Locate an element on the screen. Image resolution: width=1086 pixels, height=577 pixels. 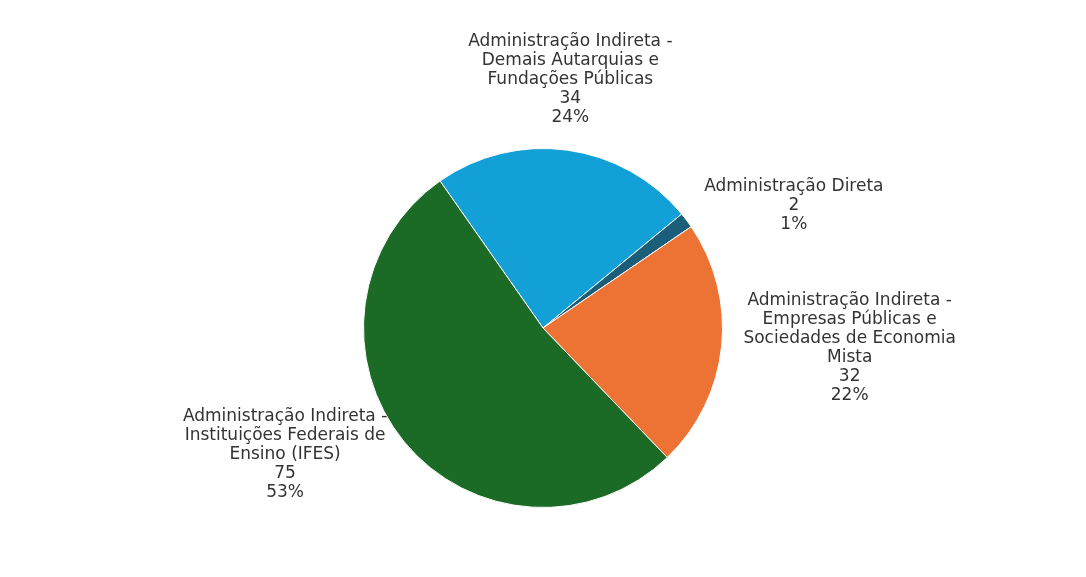
data-label: 75 53% is located at coordinates (285, 482).